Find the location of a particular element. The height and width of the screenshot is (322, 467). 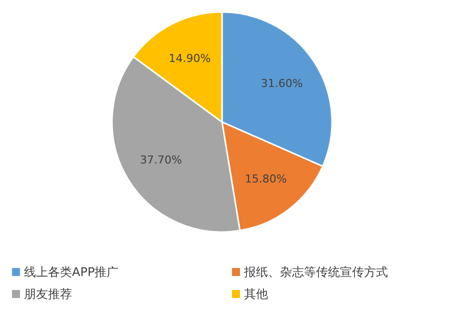

data-label: 15.80% is located at coordinates (265, 179).